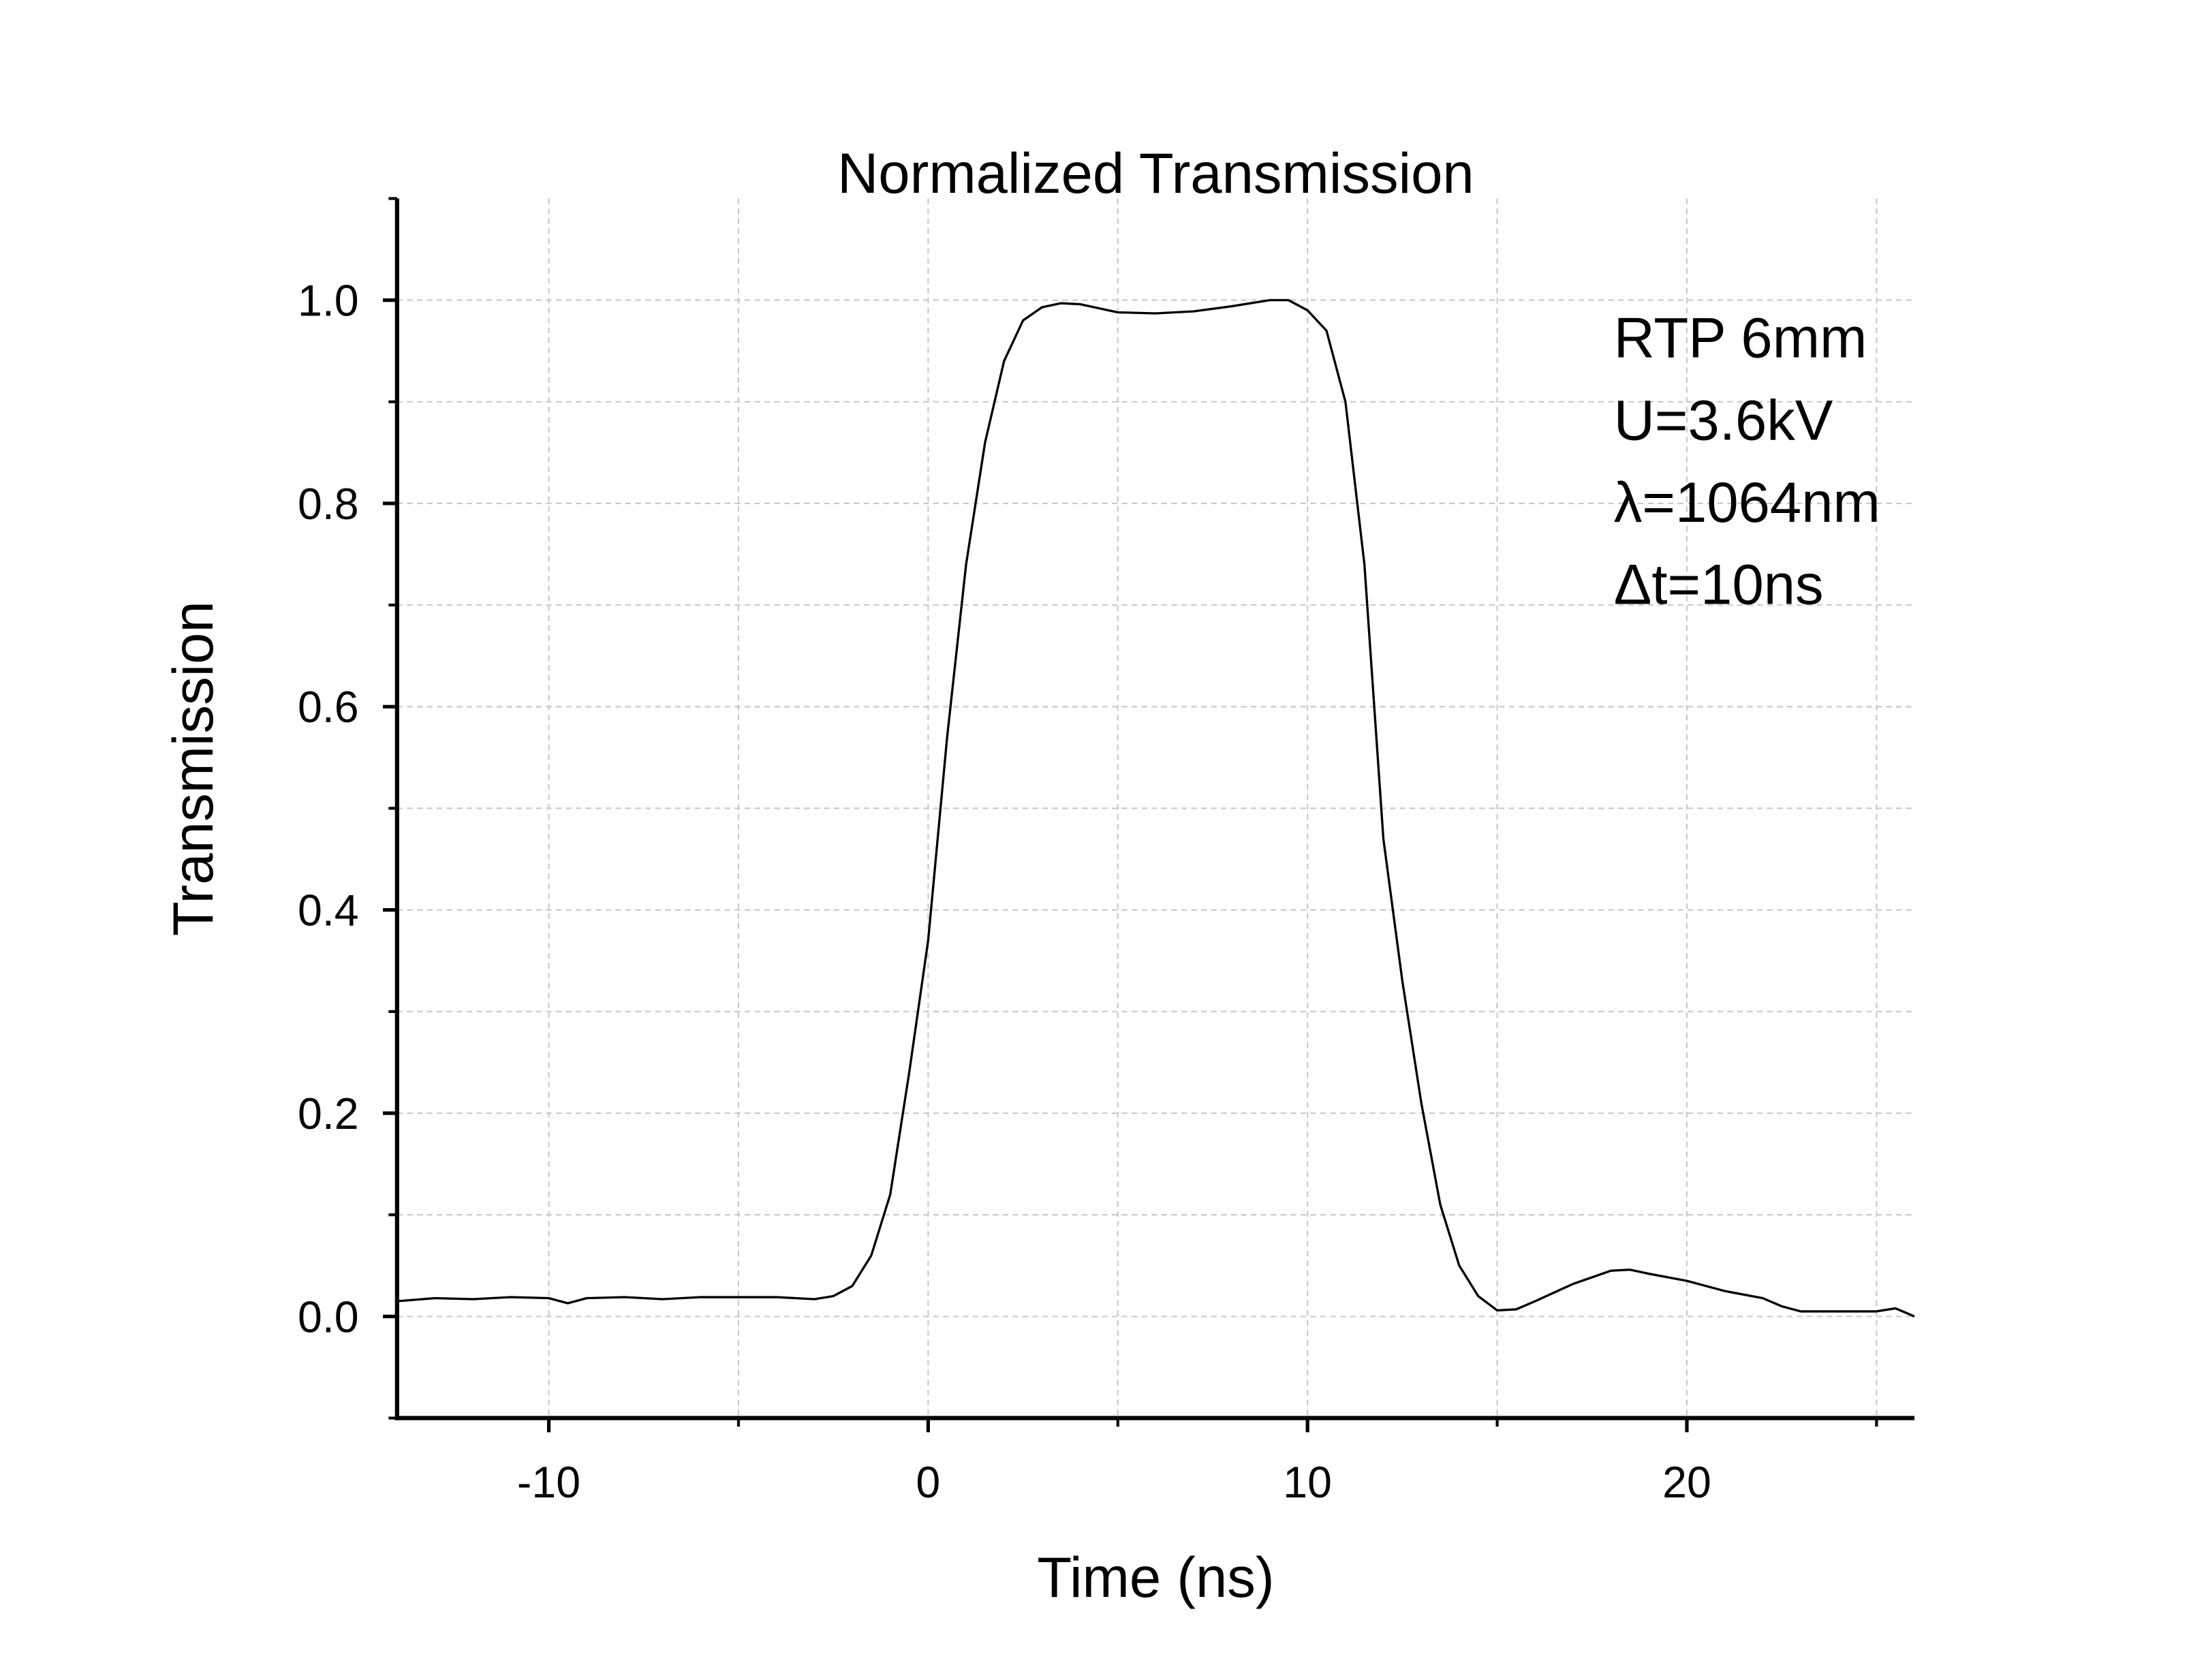  What do you see at coordinates (1723, 420) in the screenshot?
I see `annotation: U=3.6kV` at bounding box center [1723, 420].